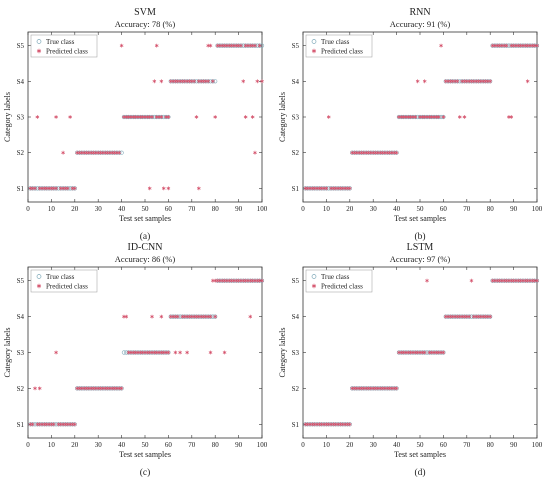 The image size is (550, 487). Describe the element at coordinates (419, 12) in the screenshot. I see `chart-title: RNN` at that location.